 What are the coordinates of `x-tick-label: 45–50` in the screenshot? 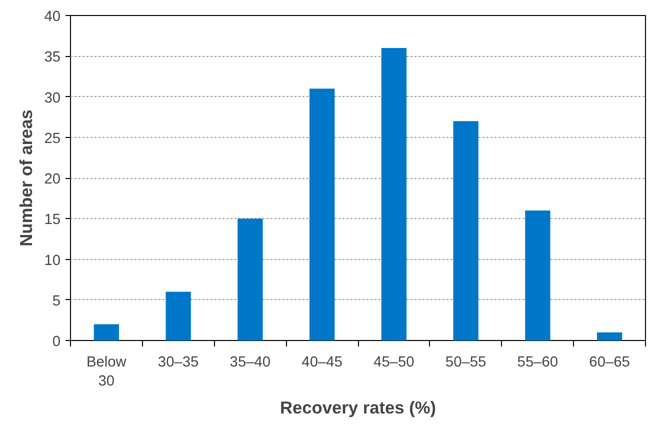 It's located at (394, 362).